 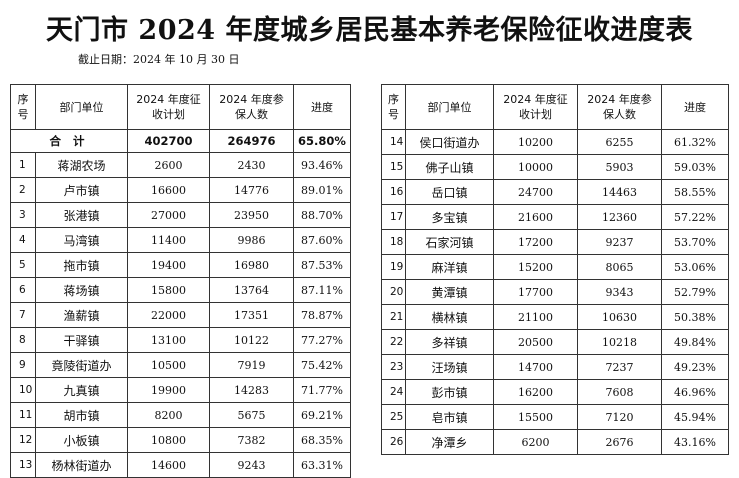 What do you see at coordinates (619, 392) in the screenshot?
I see `row-enrolled: 7608` at bounding box center [619, 392].